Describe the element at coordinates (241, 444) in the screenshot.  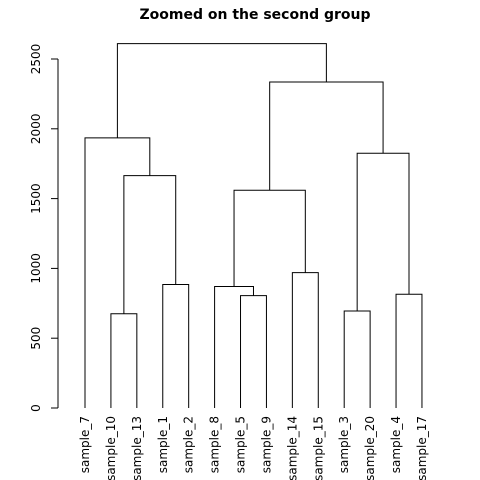
I see `leaf-label: sample_5` at that location.